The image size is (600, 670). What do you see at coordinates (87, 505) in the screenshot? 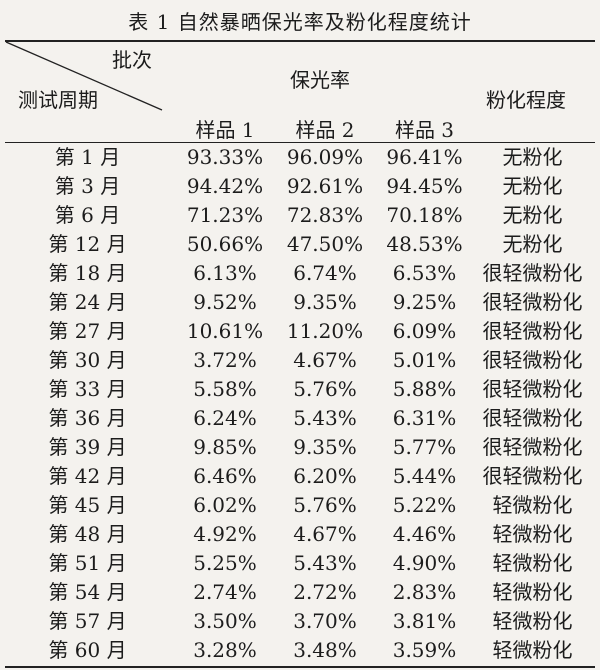
I see `period-cell: 第 45 月` at bounding box center [87, 505].